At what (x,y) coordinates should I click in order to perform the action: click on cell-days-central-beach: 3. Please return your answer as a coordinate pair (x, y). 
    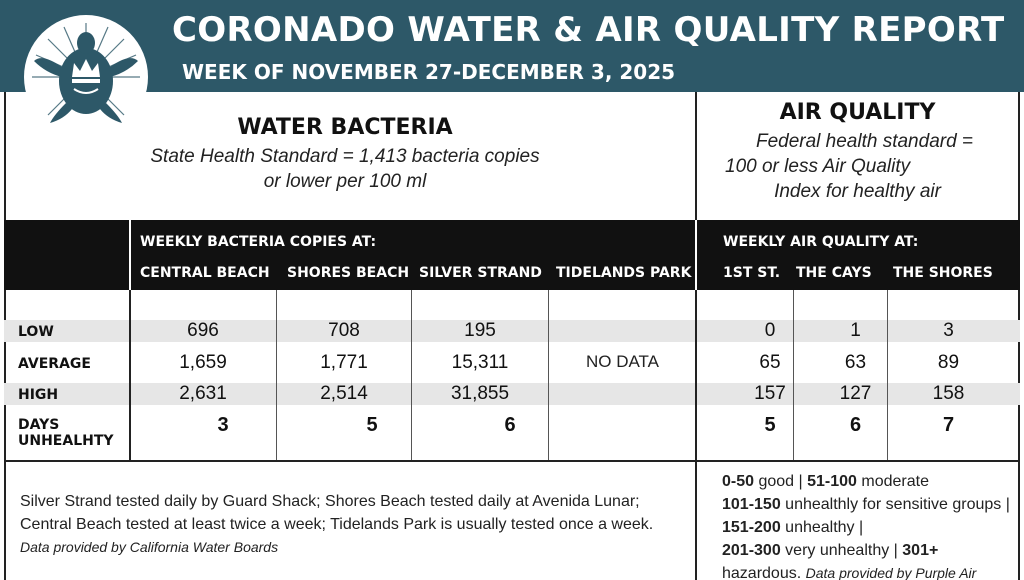
    Looking at the image, I should click on (223, 425).